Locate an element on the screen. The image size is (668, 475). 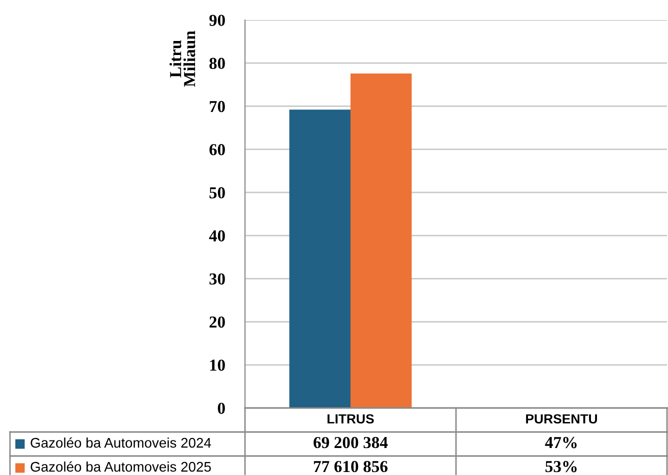
x-tick-label: LITRUS is located at coordinates (351, 419).